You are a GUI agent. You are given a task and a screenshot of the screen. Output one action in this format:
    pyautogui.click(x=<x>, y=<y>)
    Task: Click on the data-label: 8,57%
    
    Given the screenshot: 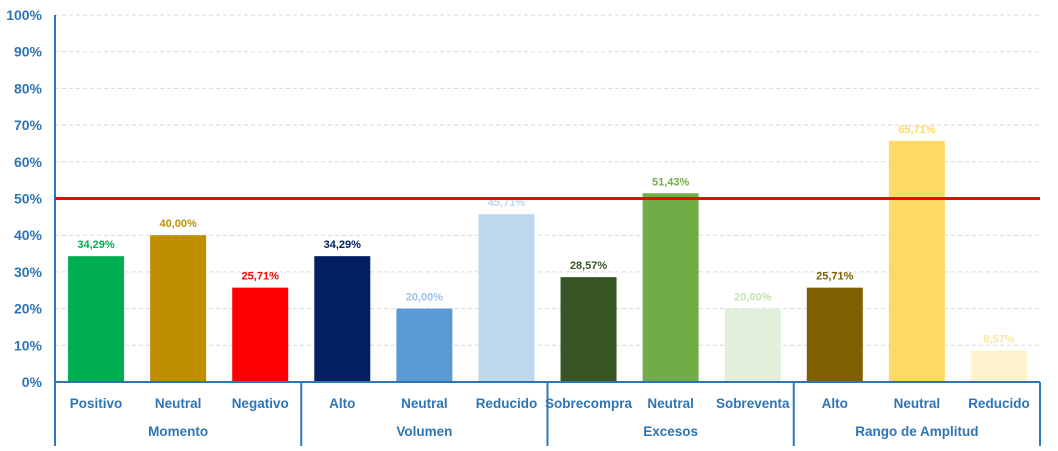 What is the action you would take?
    pyautogui.click(x=998, y=340)
    